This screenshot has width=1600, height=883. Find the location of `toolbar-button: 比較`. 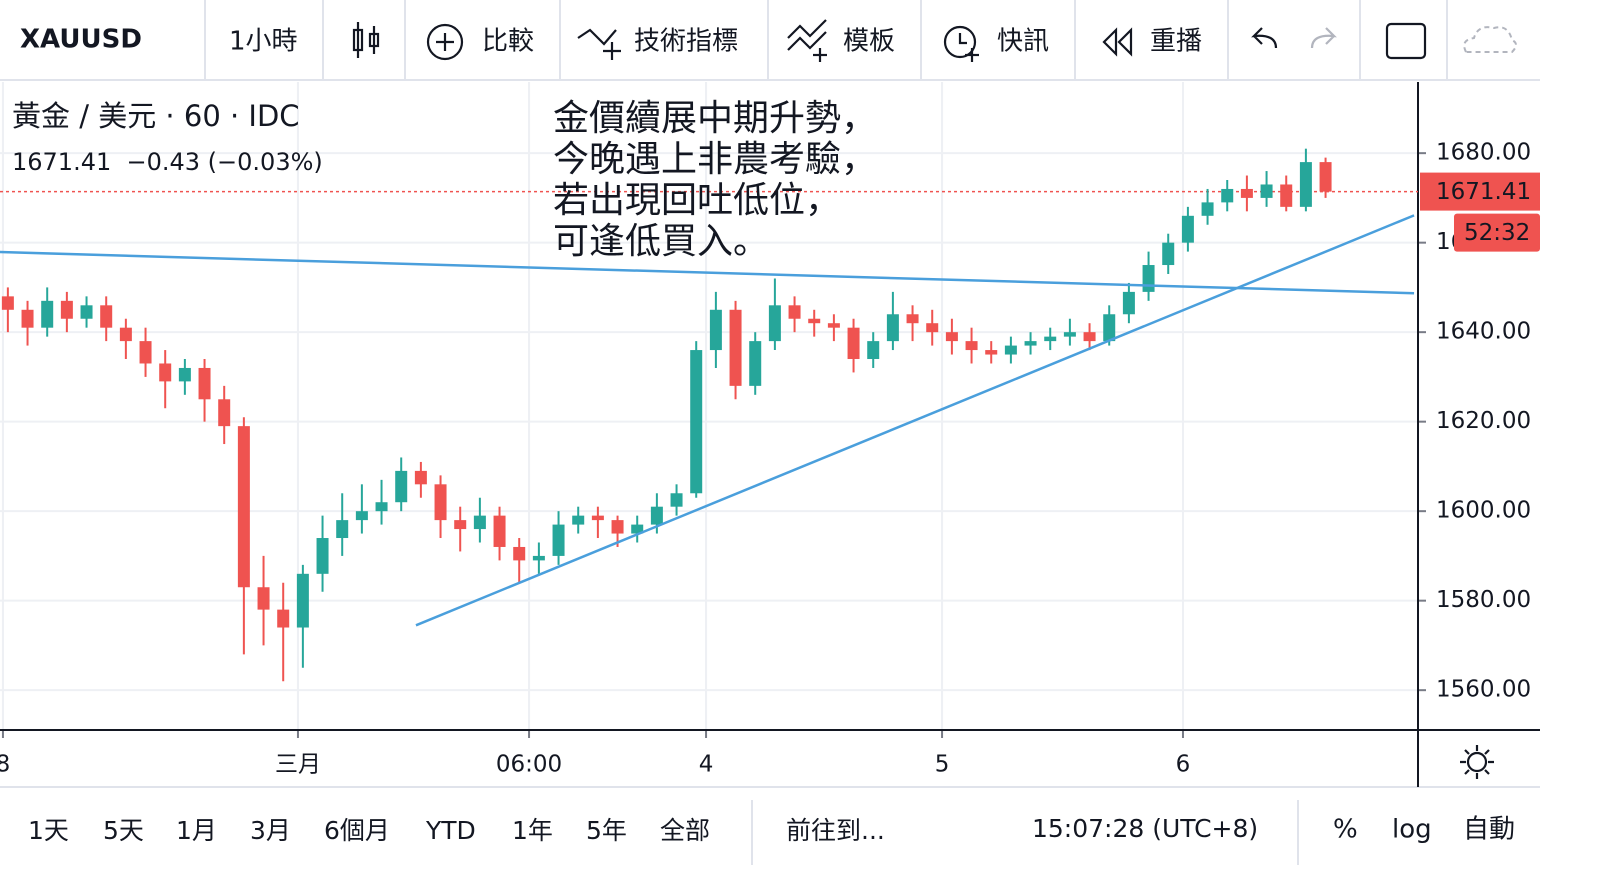

toolbar-button: 比較 is located at coordinates (508, 42).